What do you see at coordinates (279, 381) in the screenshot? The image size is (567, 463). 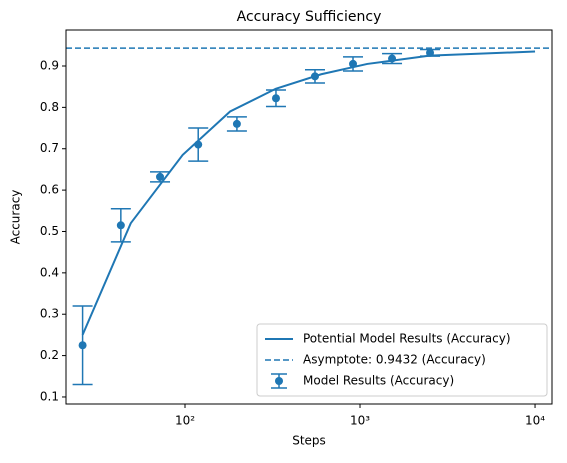 I see `legend-swatch` at bounding box center [279, 381].